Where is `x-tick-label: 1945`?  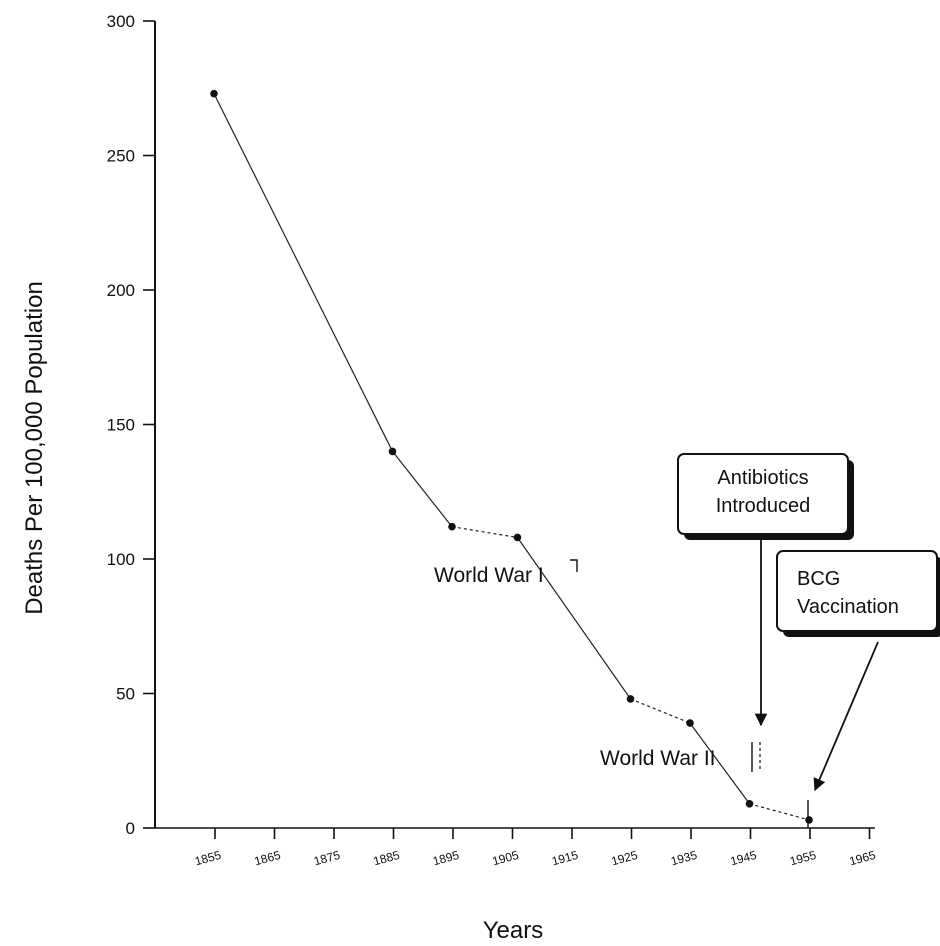
x-tick-label: 1945 is located at coordinates (744, 858).